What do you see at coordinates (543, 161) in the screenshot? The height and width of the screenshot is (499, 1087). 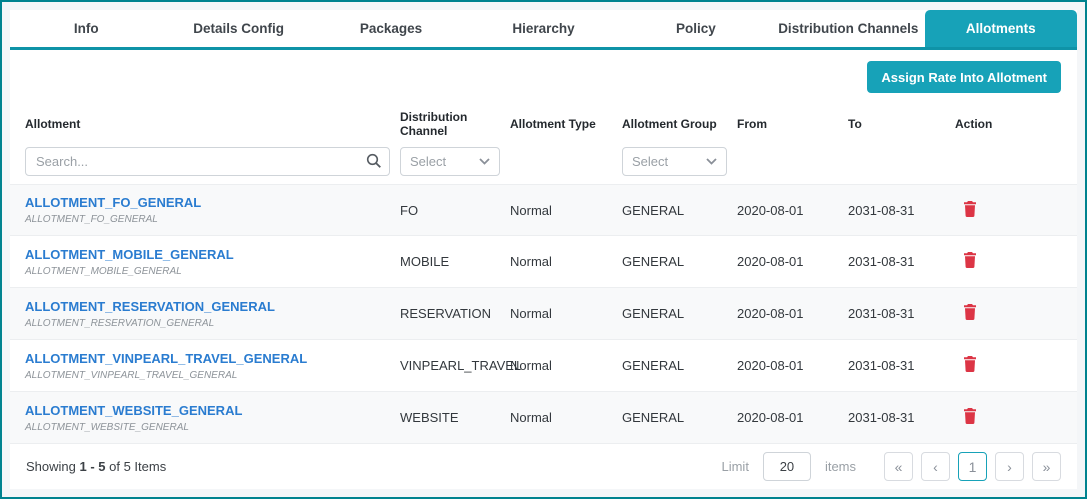 I see `filter-row: Select Select` at bounding box center [543, 161].